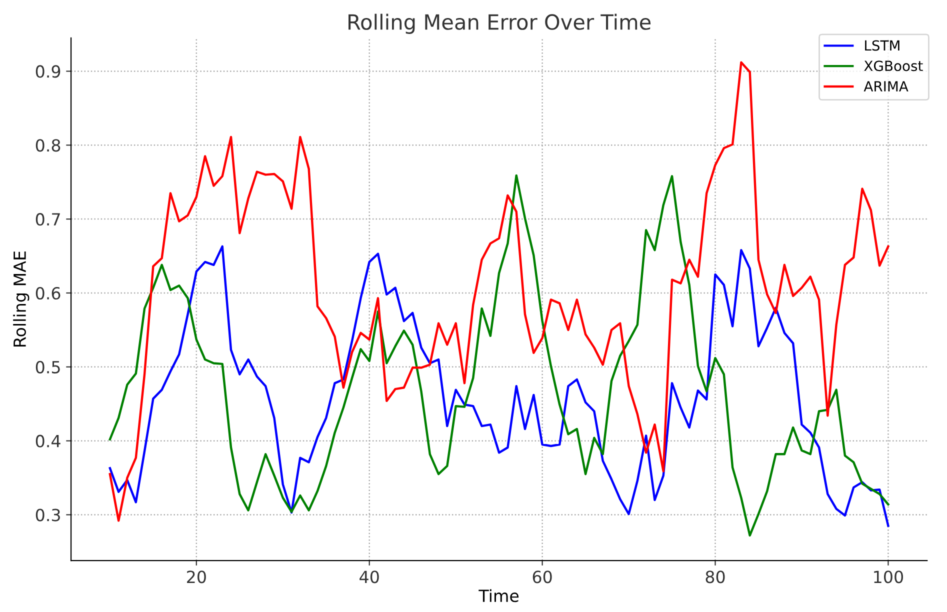 This screenshot has height=612, width=947. What do you see at coordinates (882, 45) in the screenshot?
I see `legend-label: LSTM` at bounding box center [882, 45].